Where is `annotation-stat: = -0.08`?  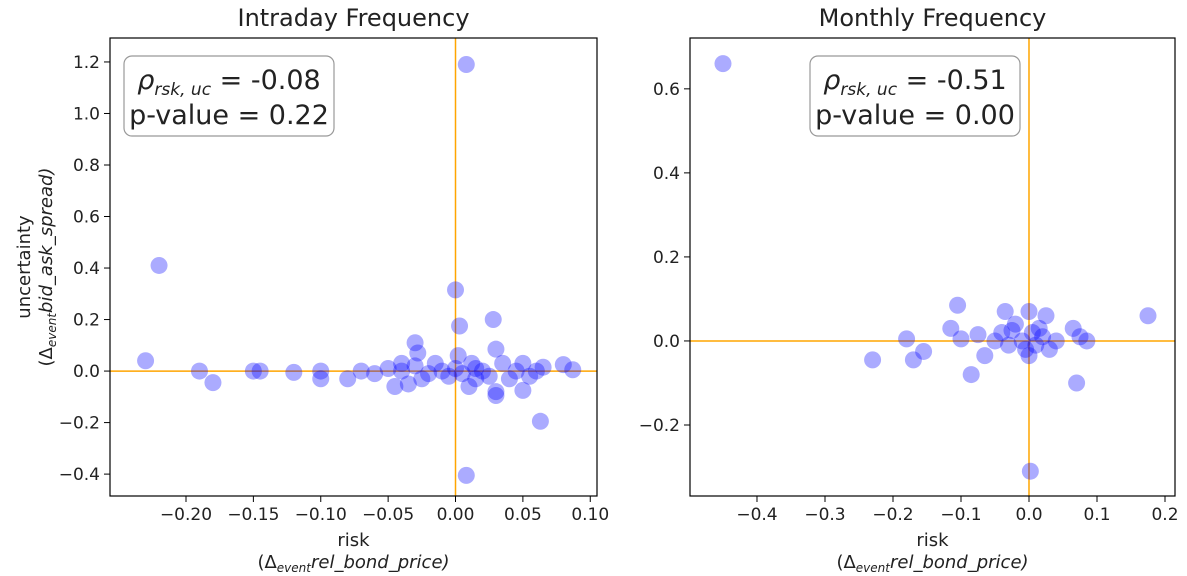
annotation-stat: = -0.08 is located at coordinates (266, 80).